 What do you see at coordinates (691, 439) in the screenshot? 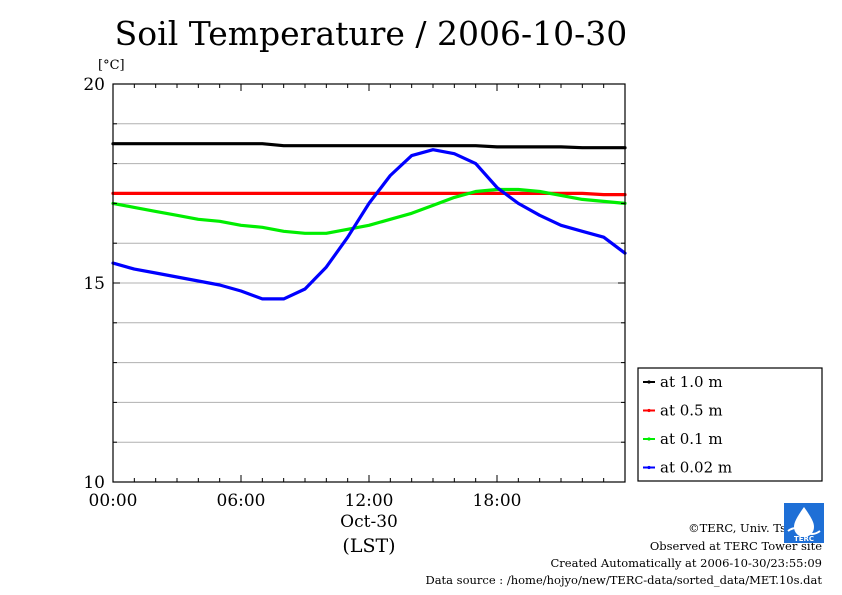
I see `legend-label-2: at 0.1 m` at bounding box center [691, 439].